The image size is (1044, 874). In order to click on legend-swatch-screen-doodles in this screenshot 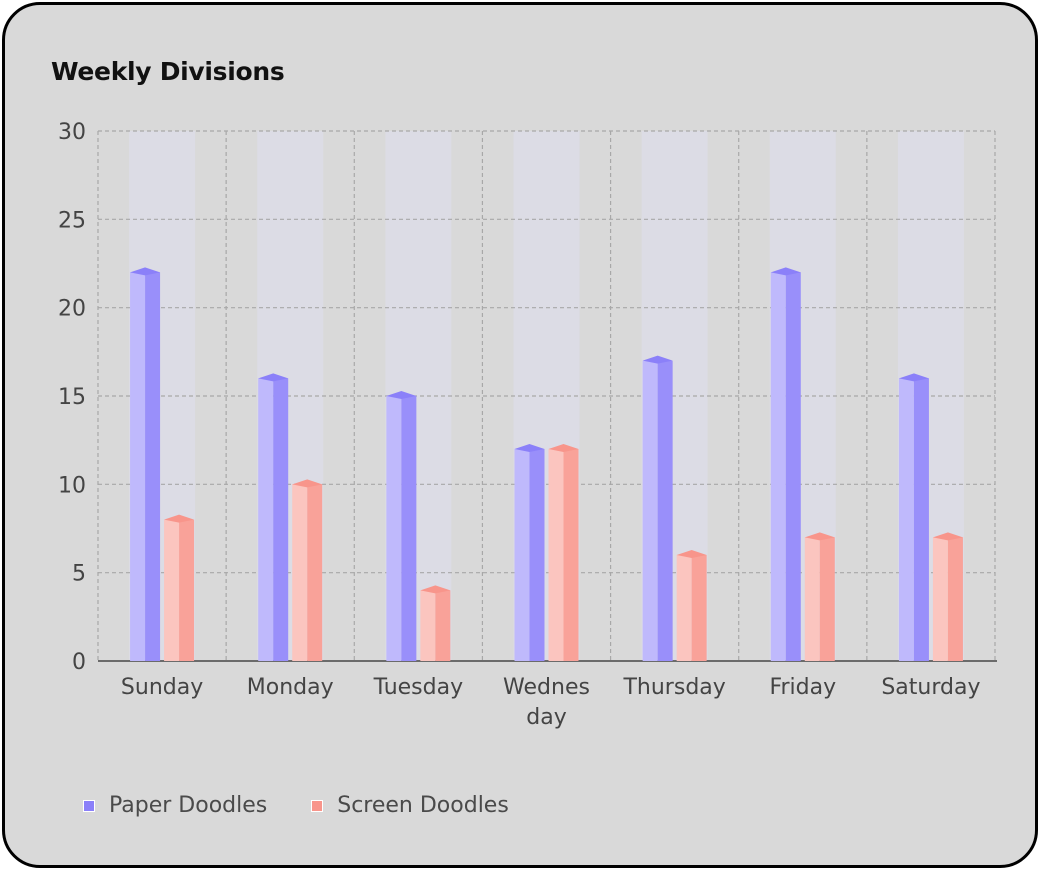, I will do `click(317, 805)`.